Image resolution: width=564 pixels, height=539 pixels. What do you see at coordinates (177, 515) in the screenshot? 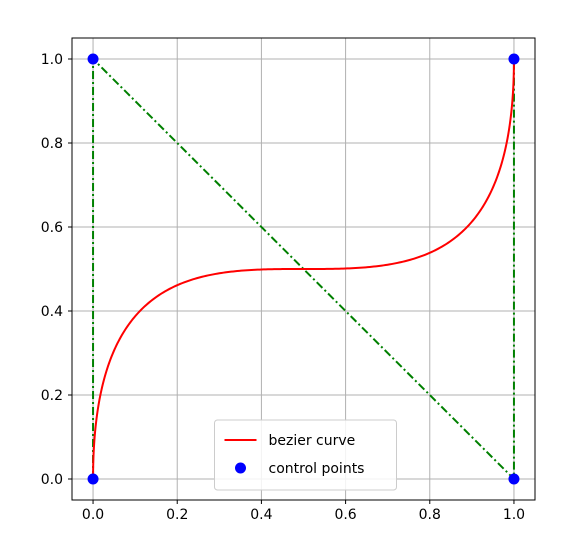
I see `x-tick-label-1: 0.2` at bounding box center [177, 515].